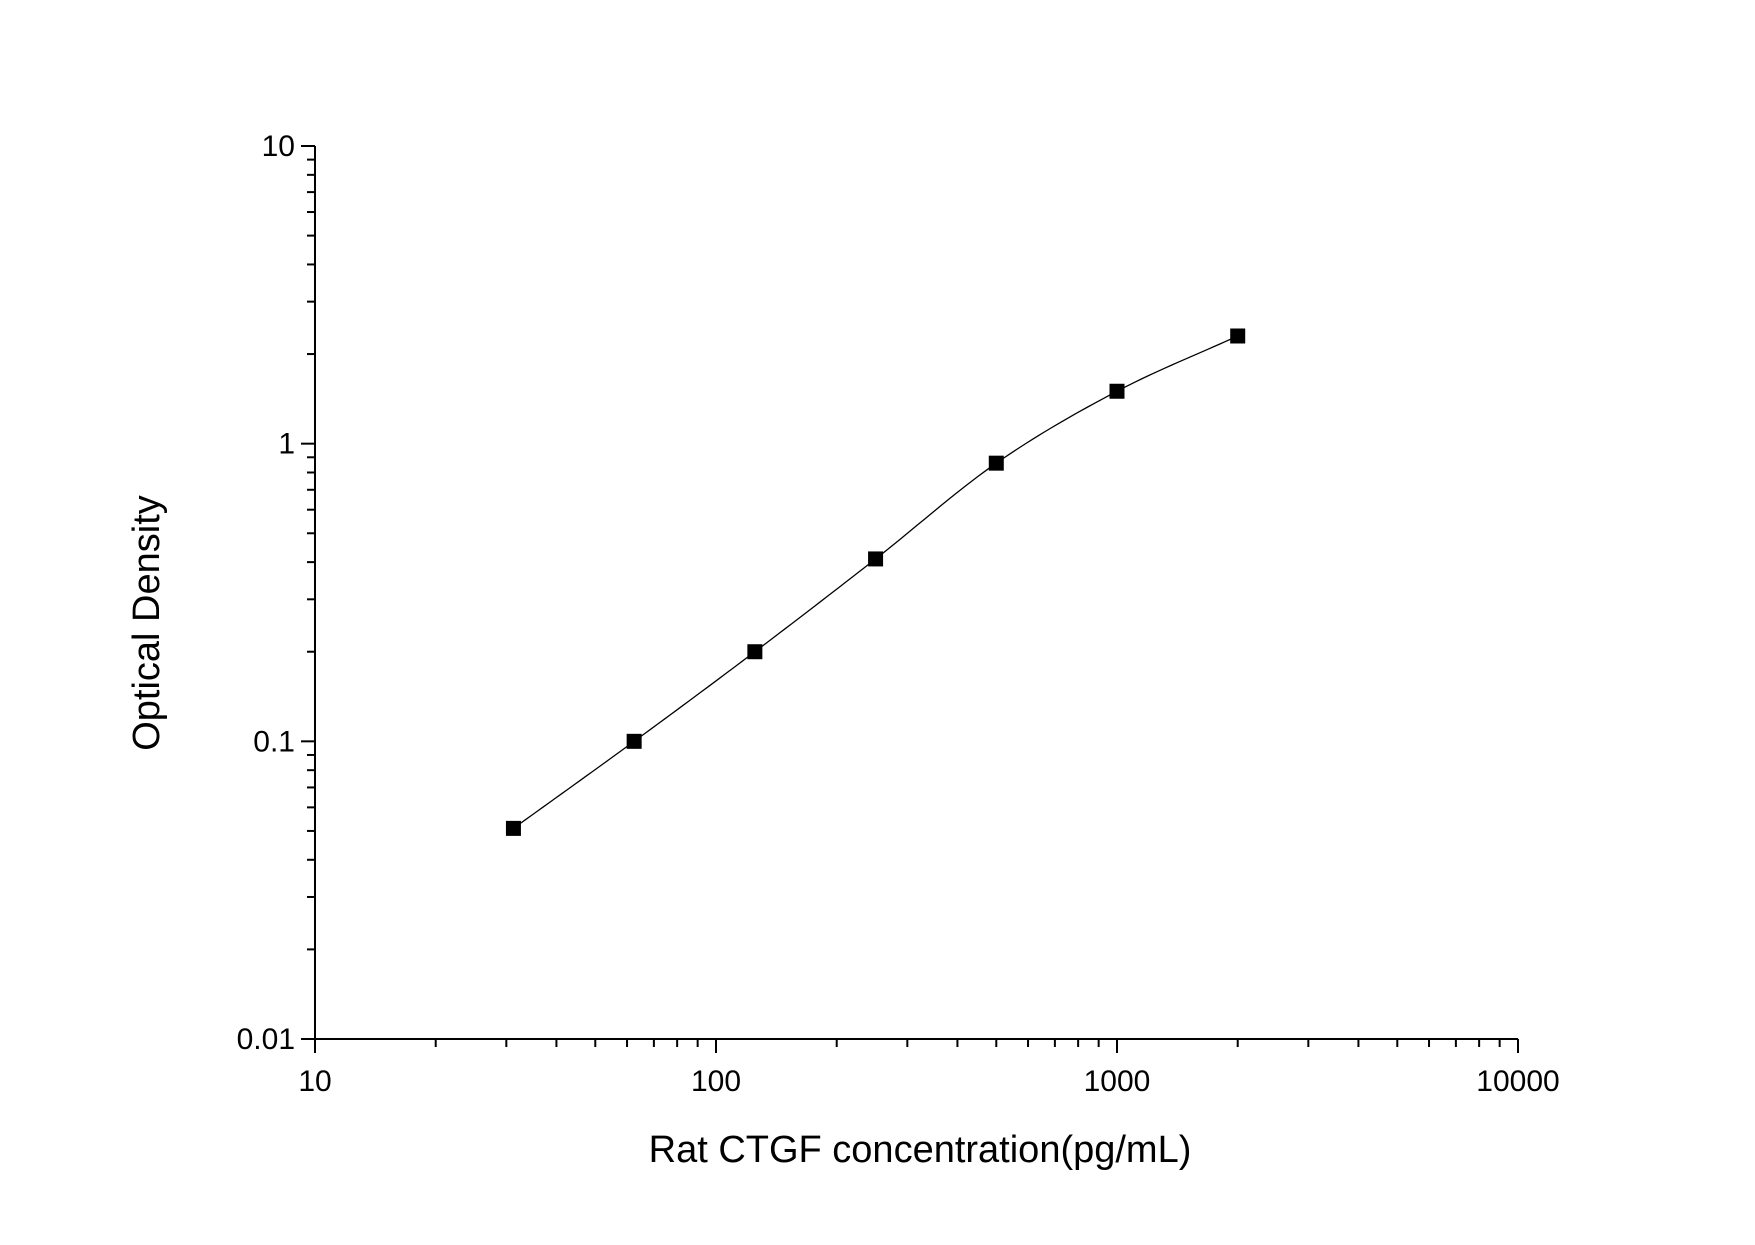  Describe the element at coordinates (147, 623) in the screenshot. I see `y-axis-title: Optical Density` at that location.